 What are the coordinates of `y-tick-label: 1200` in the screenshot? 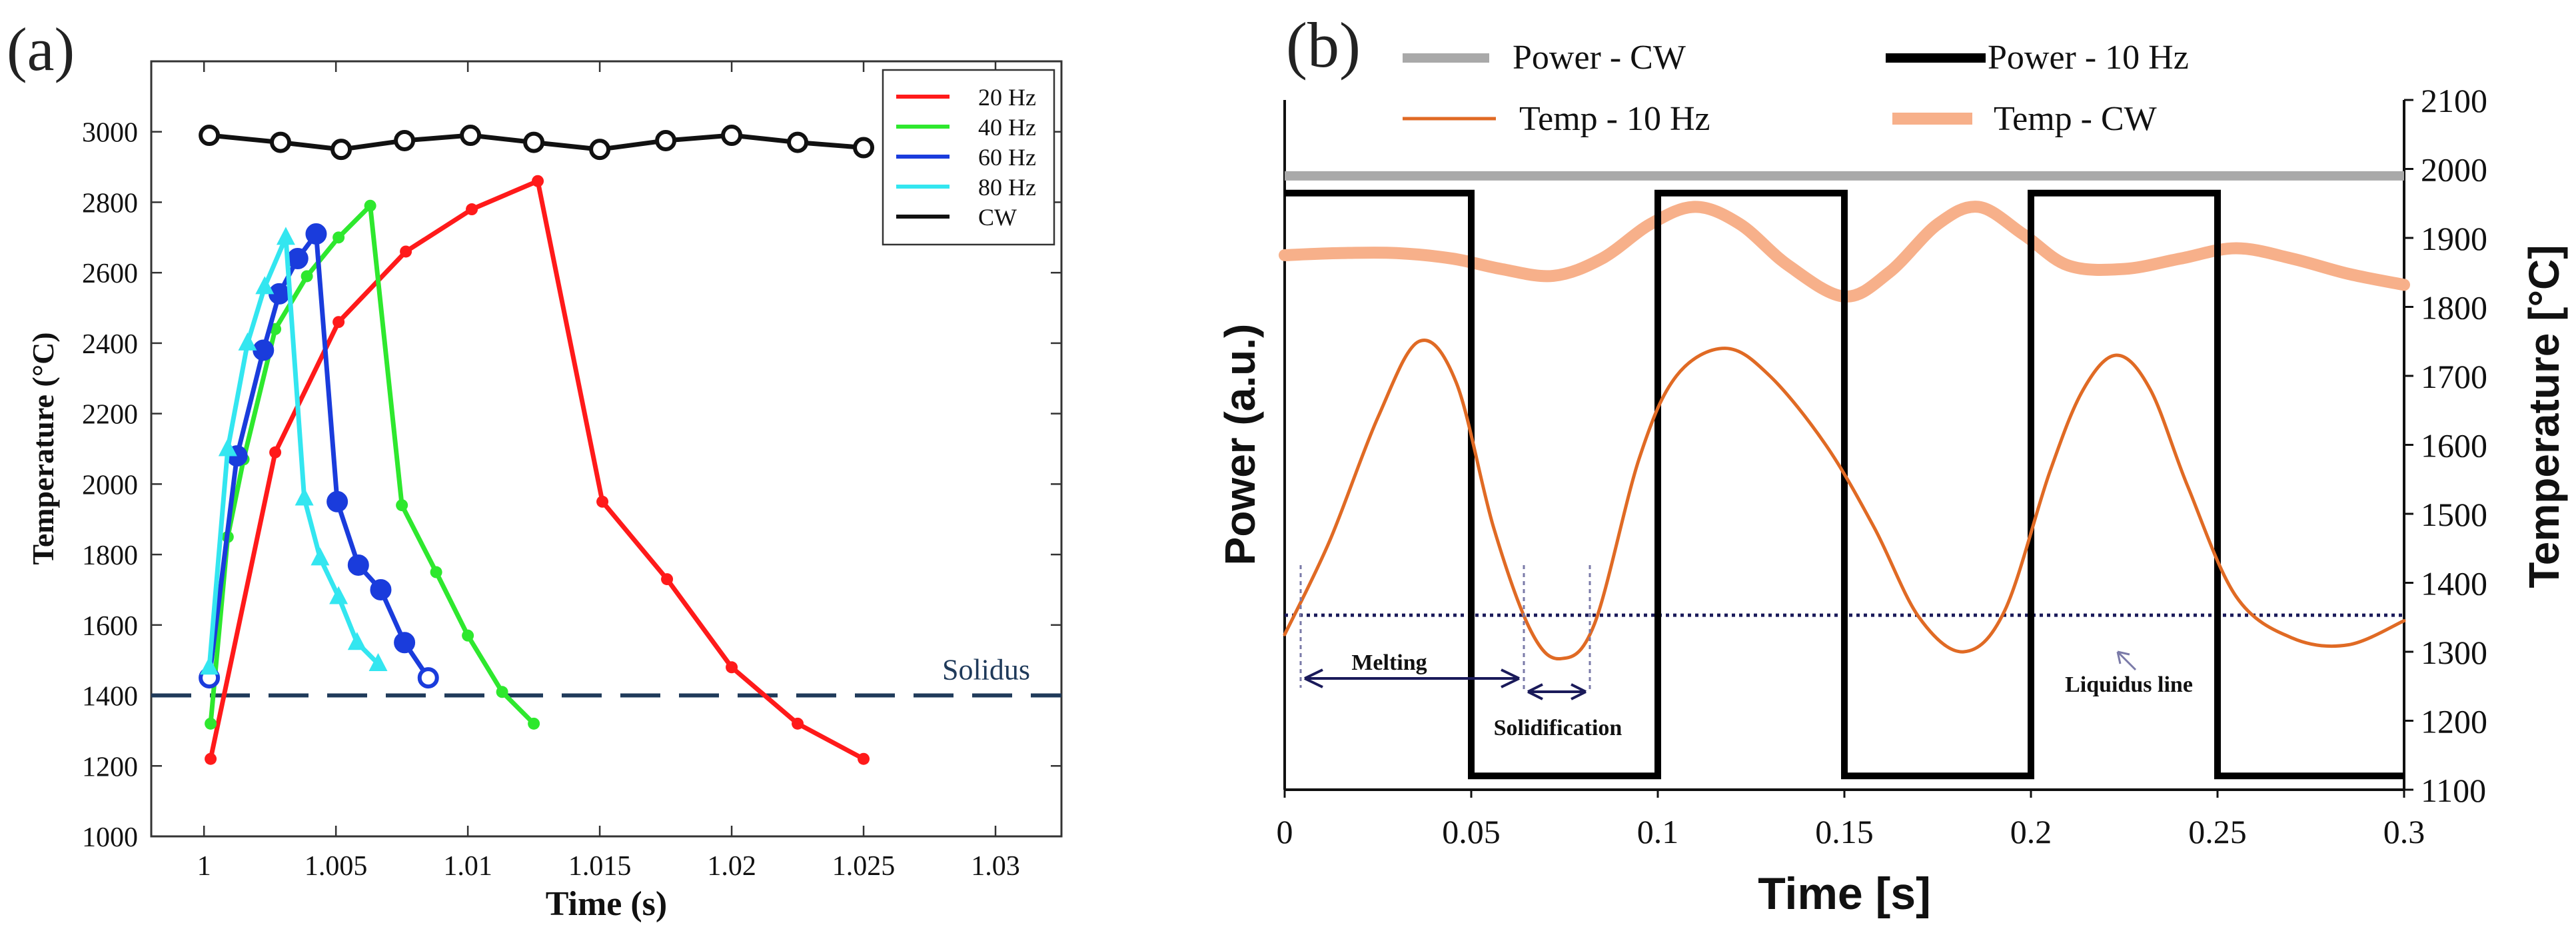 It's located at (110, 767).